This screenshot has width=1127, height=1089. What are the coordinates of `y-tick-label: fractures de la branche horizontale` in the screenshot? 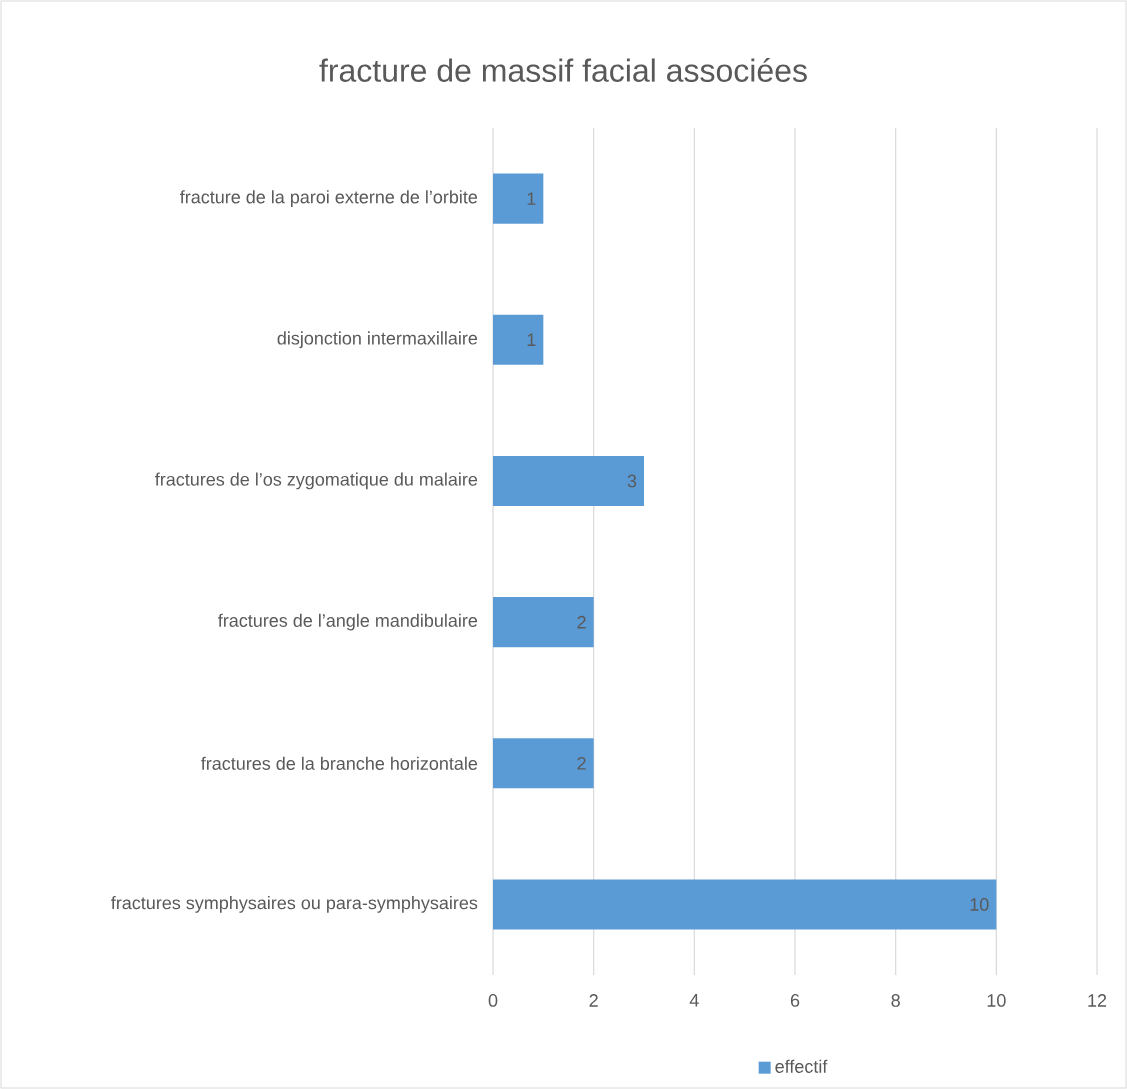 It's located at (339, 763).